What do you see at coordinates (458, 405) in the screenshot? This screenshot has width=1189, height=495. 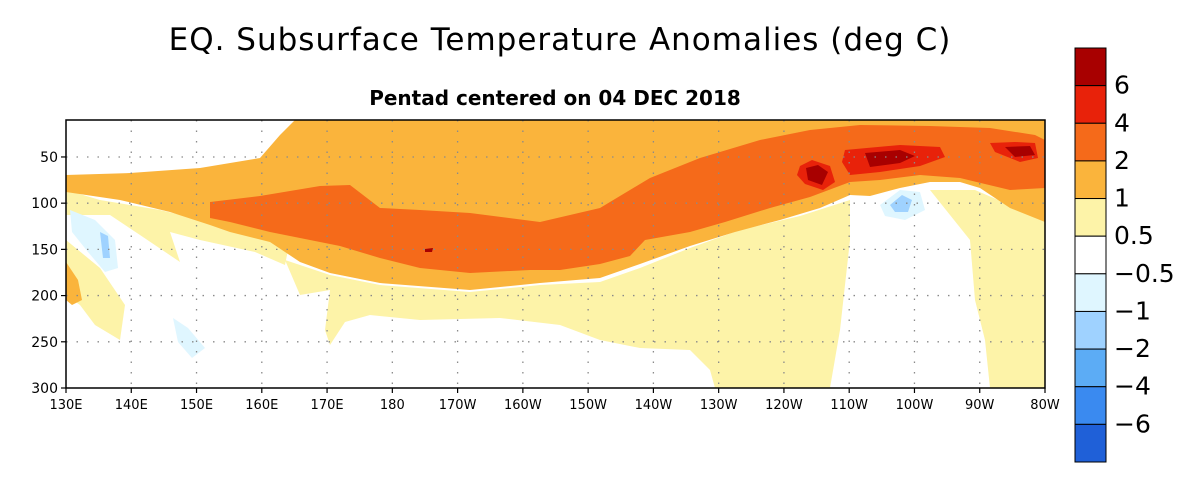 I see `x-tick-label: 170W` at bounding box center [458, 405].